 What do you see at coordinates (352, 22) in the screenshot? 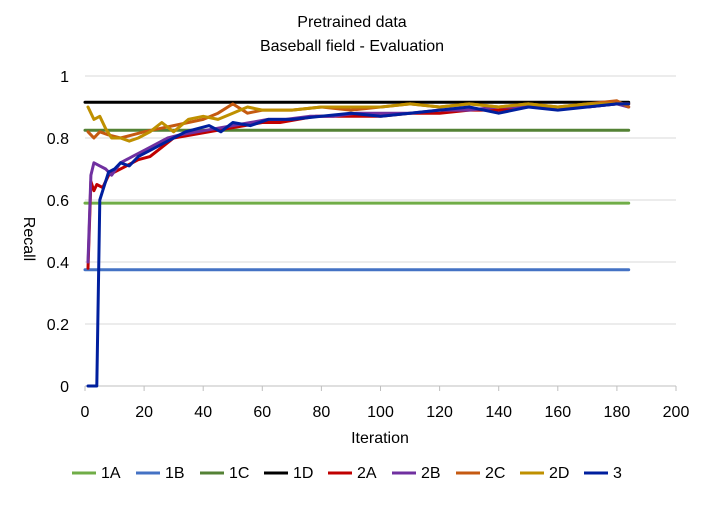
I see `chart-title: Pretrained data` at bounding box center [352, 22].